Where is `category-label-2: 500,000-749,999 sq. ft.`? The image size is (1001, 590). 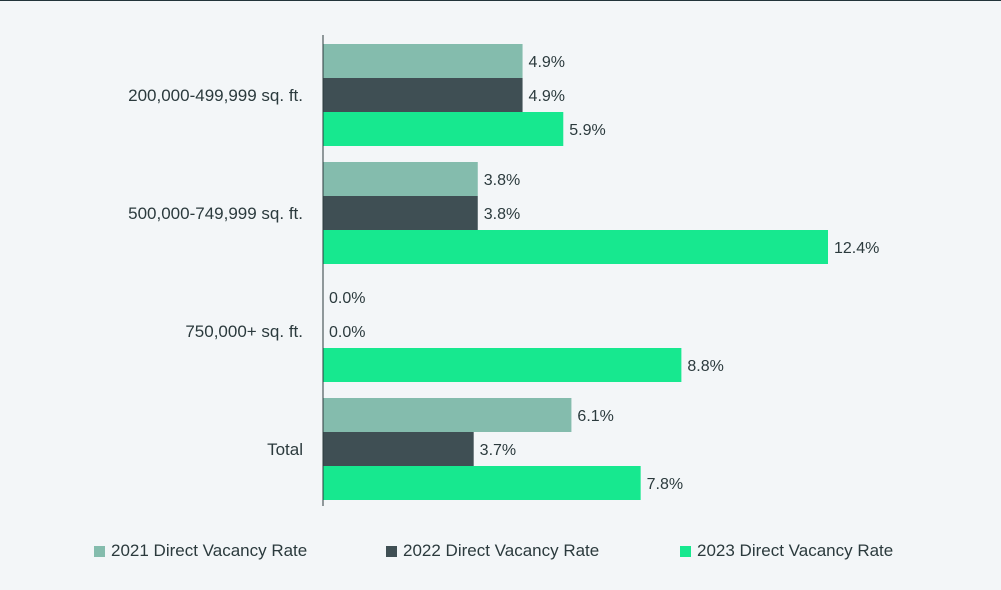 category-label-2: 500,000-749,999 sq. ft. is located at coordinates (215, 213).